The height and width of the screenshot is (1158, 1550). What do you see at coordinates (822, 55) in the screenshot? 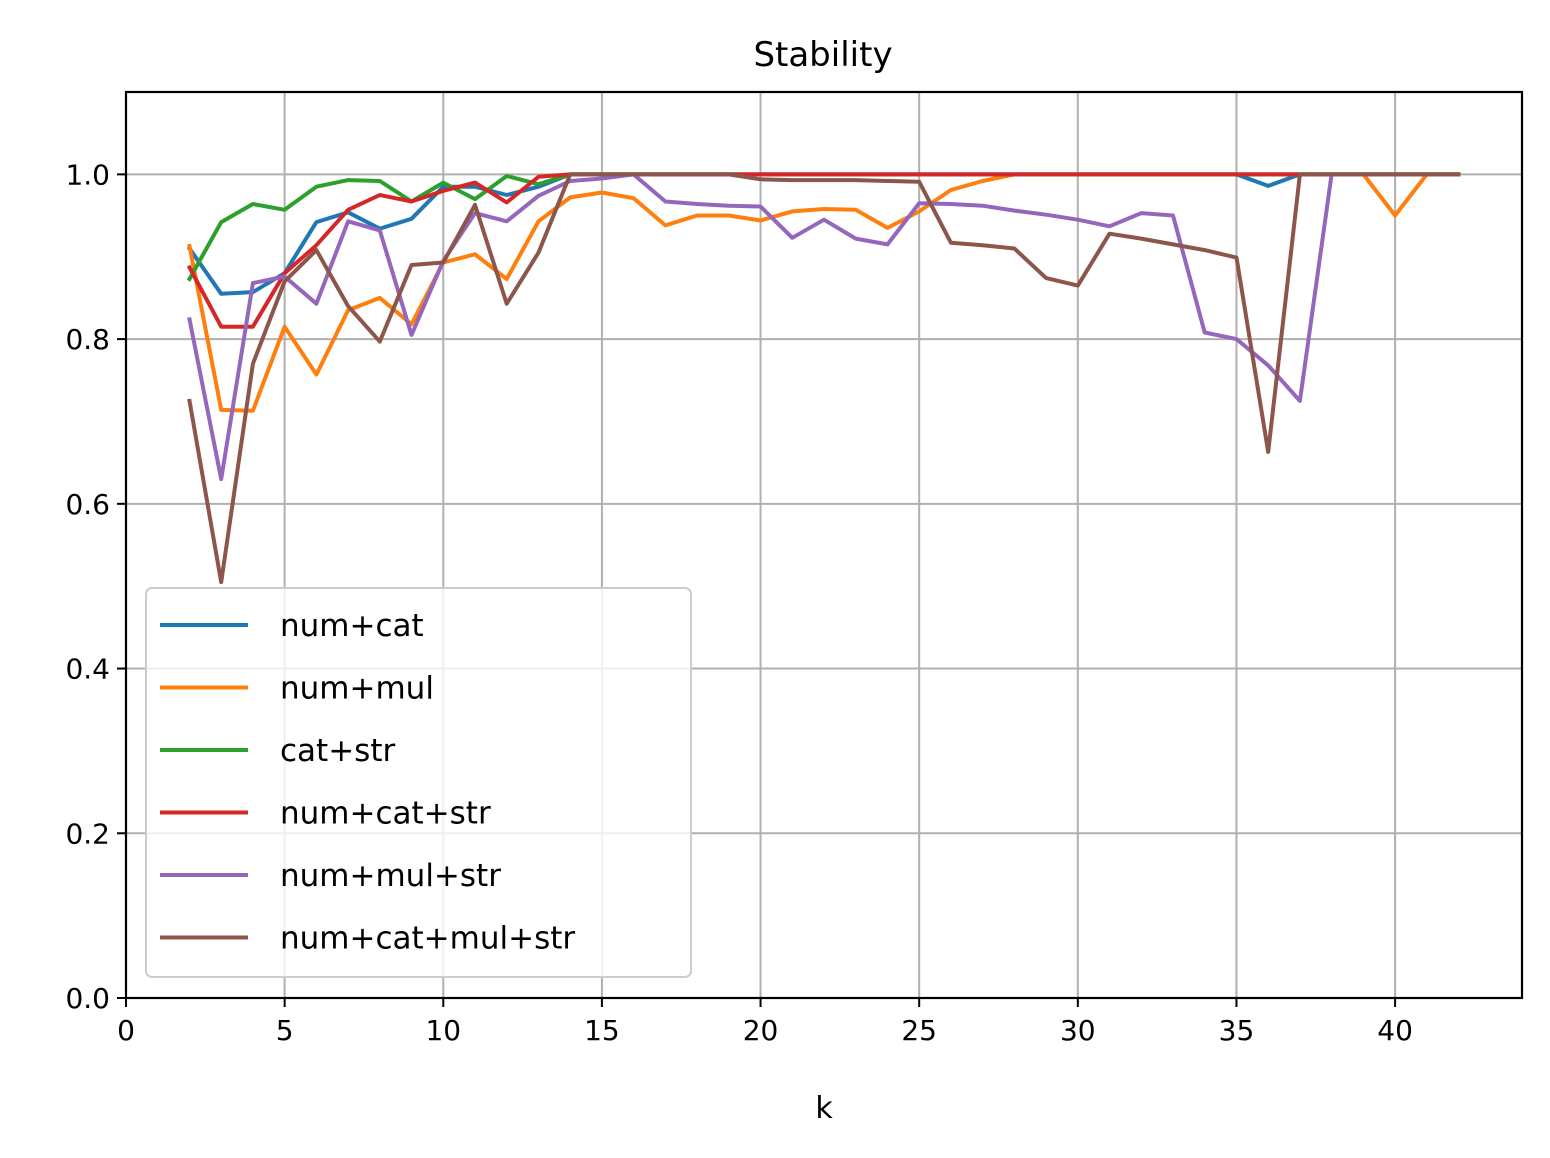
I see `chart-title: Stability` at bounding box center [822, 55].